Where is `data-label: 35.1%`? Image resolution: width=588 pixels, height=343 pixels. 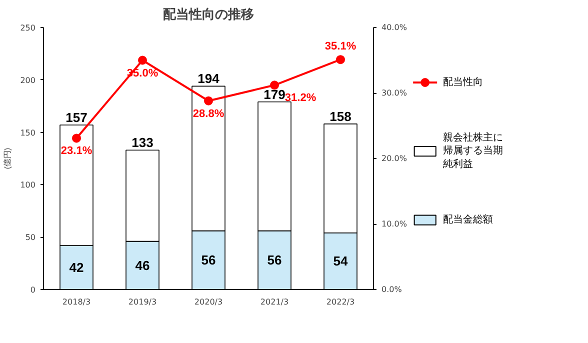
data-label: 35.1% is located at coordinates (340, 46).